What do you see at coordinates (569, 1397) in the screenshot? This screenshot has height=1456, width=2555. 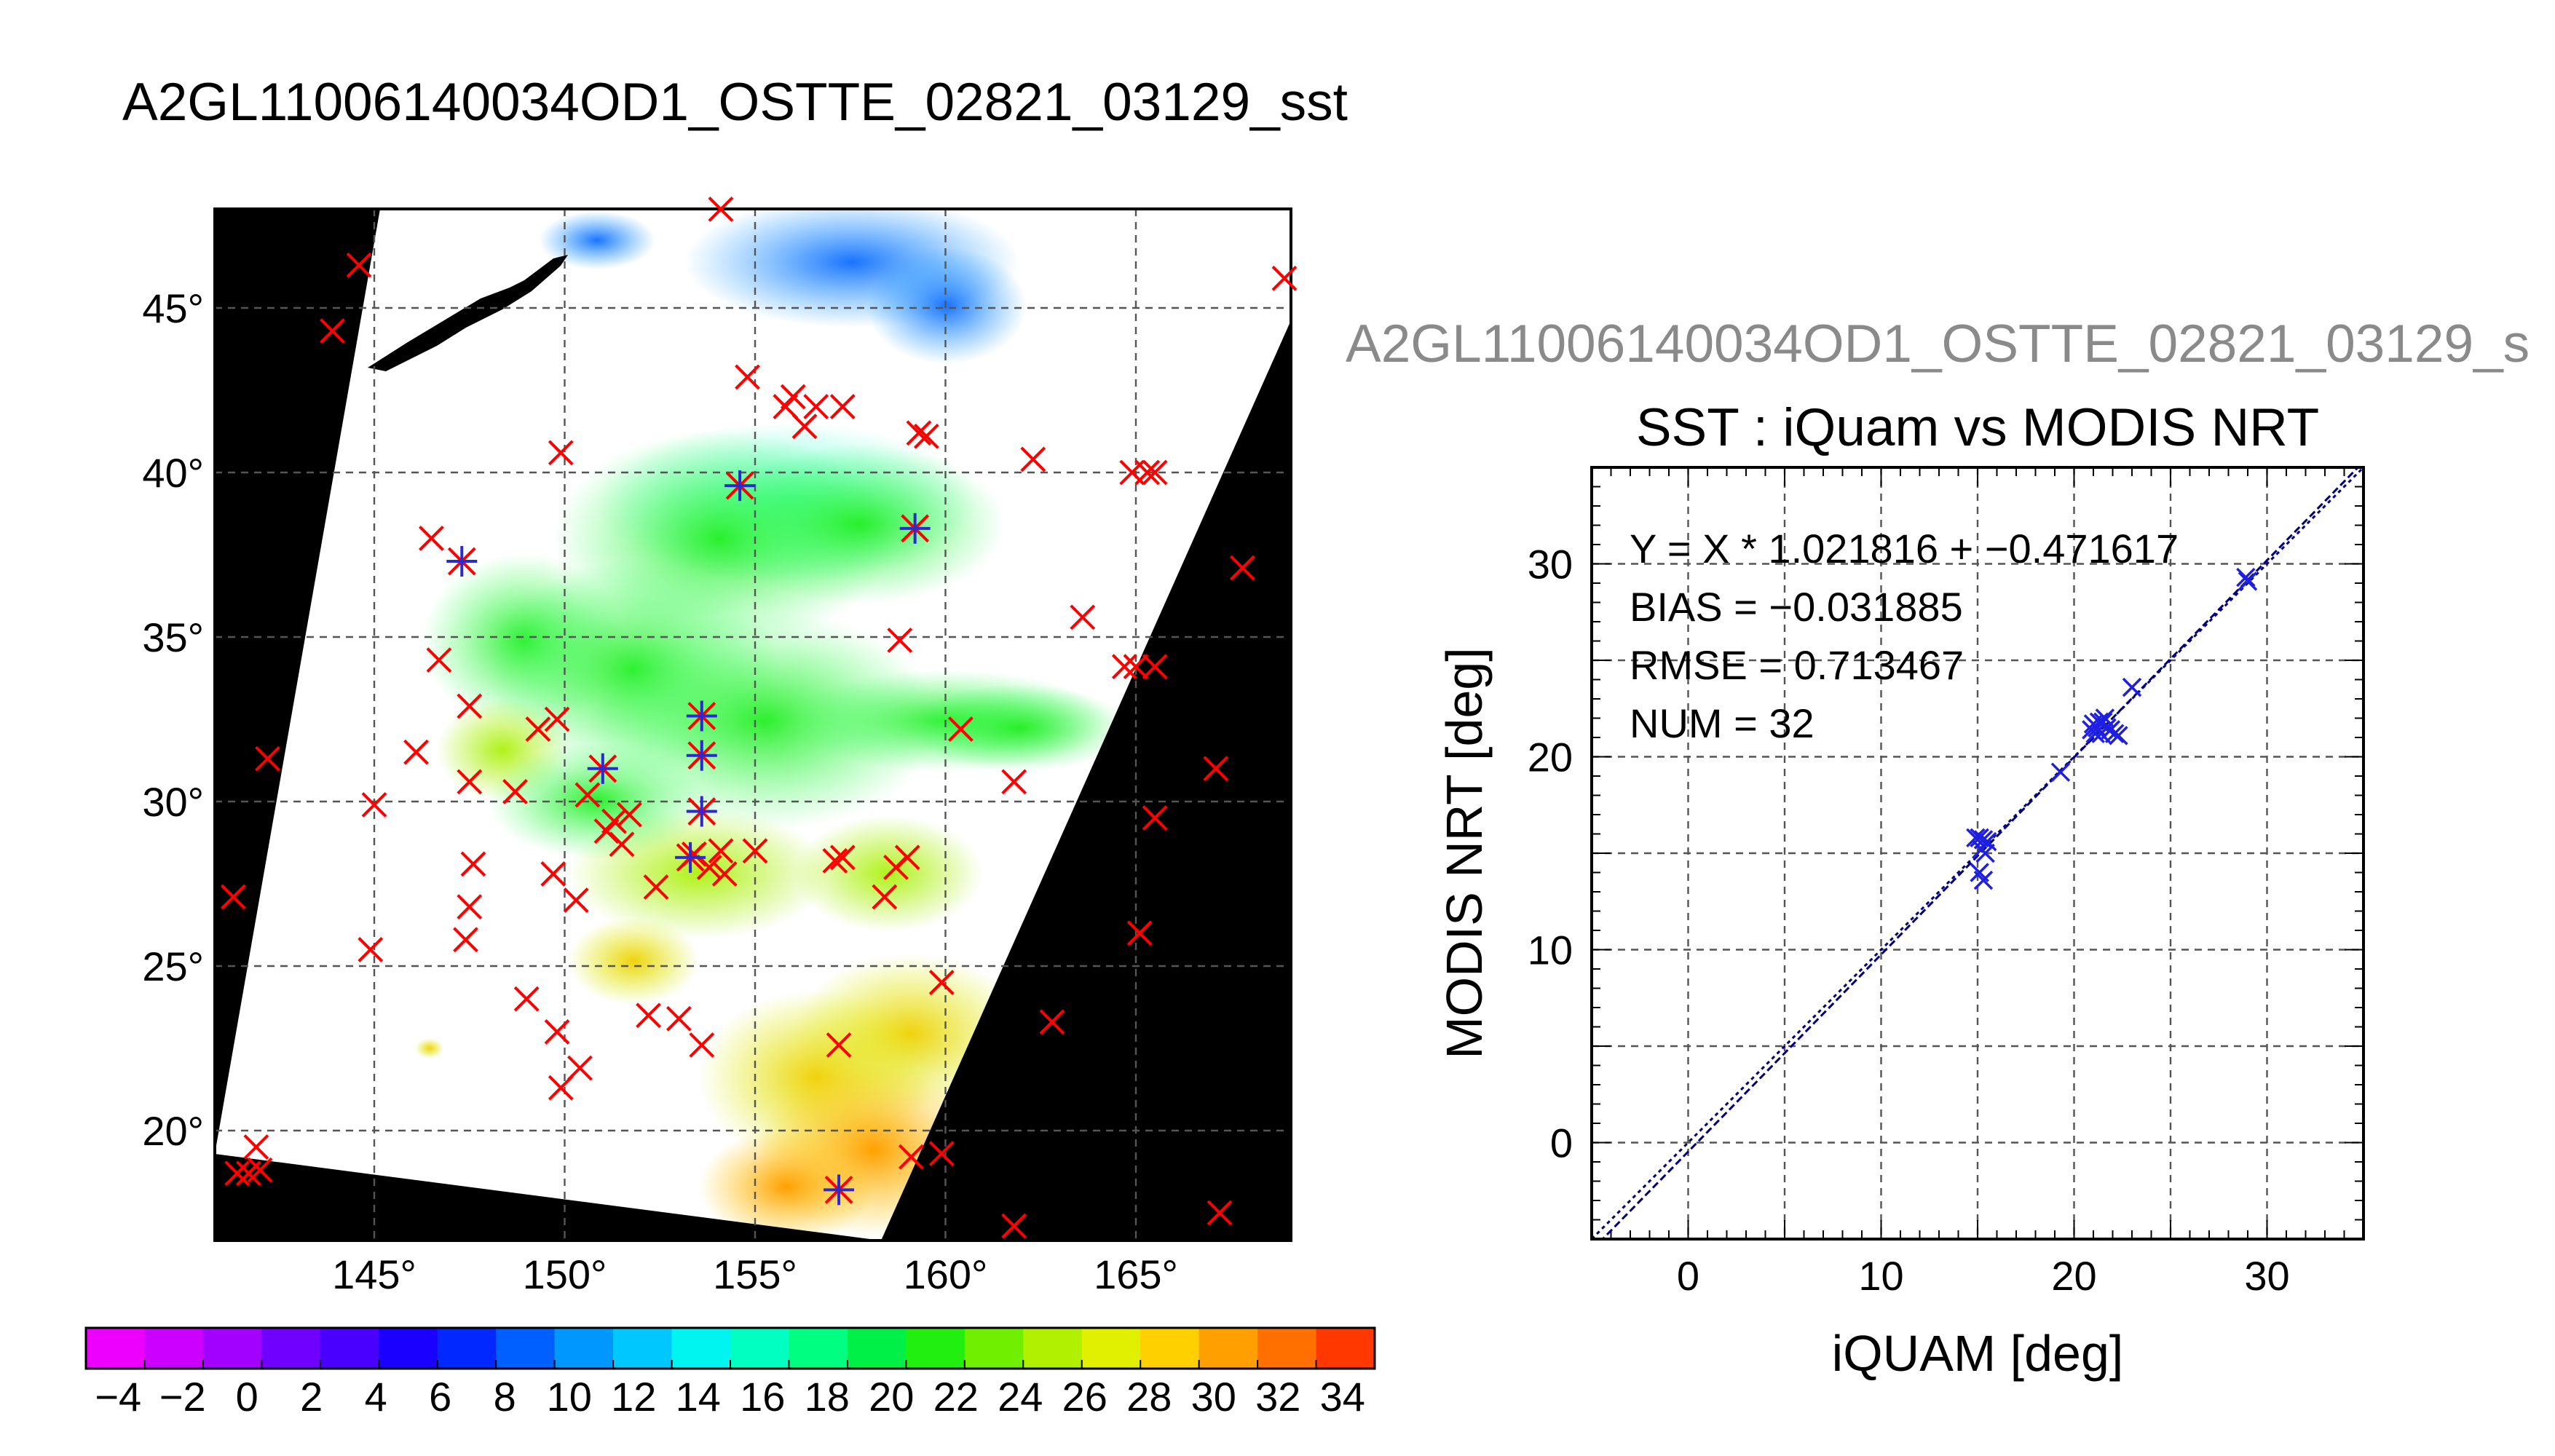 I see `colorbar-label: 10` at bounding box center [569, 1397].